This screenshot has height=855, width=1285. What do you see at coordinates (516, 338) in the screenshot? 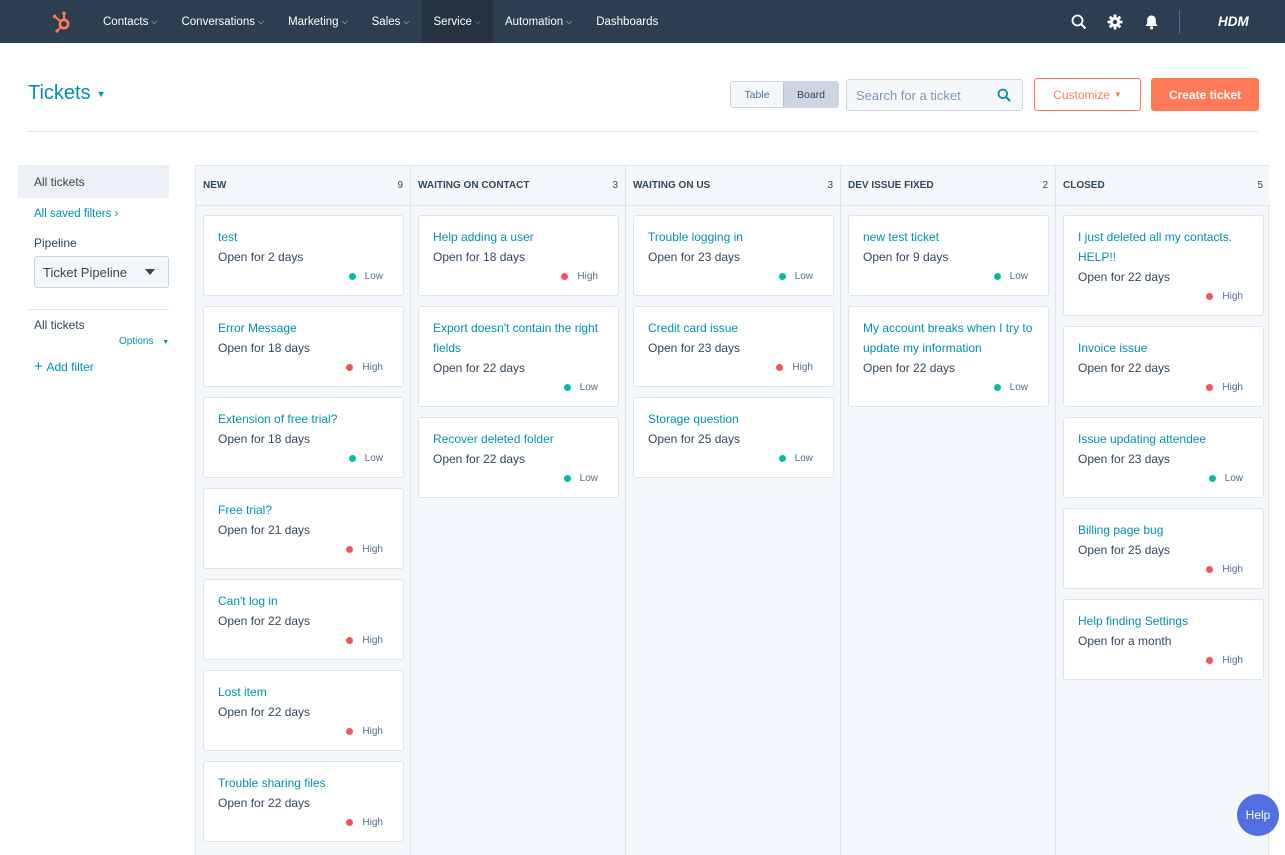
I see `ticket-title-link: Export doesn't contain the right fields` at bounding box center [516, 338].